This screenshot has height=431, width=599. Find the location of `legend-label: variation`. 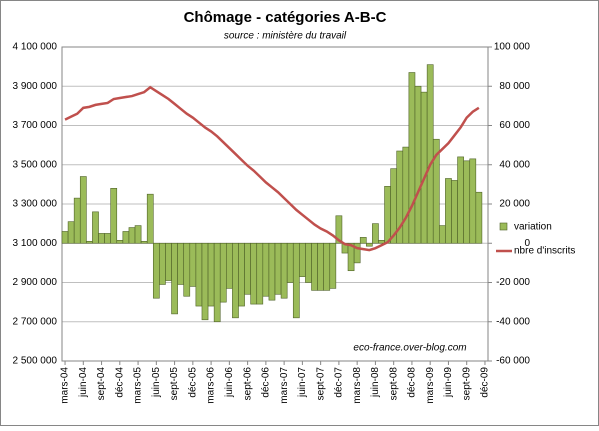

legend-label: variation is located at coordinates (533, 227).